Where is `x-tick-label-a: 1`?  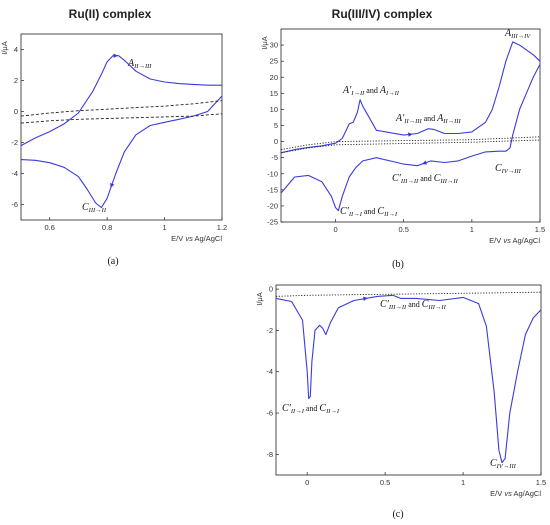 x-tick-label-a: 1 is located at coordinates (164, 227).